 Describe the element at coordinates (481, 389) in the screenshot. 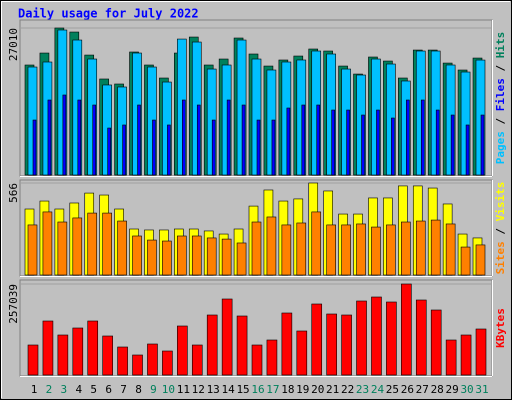

I see `x-tick-label: 31` at that location.